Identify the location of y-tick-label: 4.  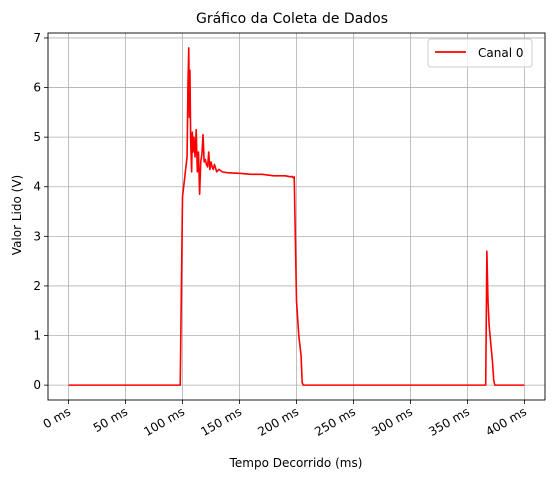
(37, 187).